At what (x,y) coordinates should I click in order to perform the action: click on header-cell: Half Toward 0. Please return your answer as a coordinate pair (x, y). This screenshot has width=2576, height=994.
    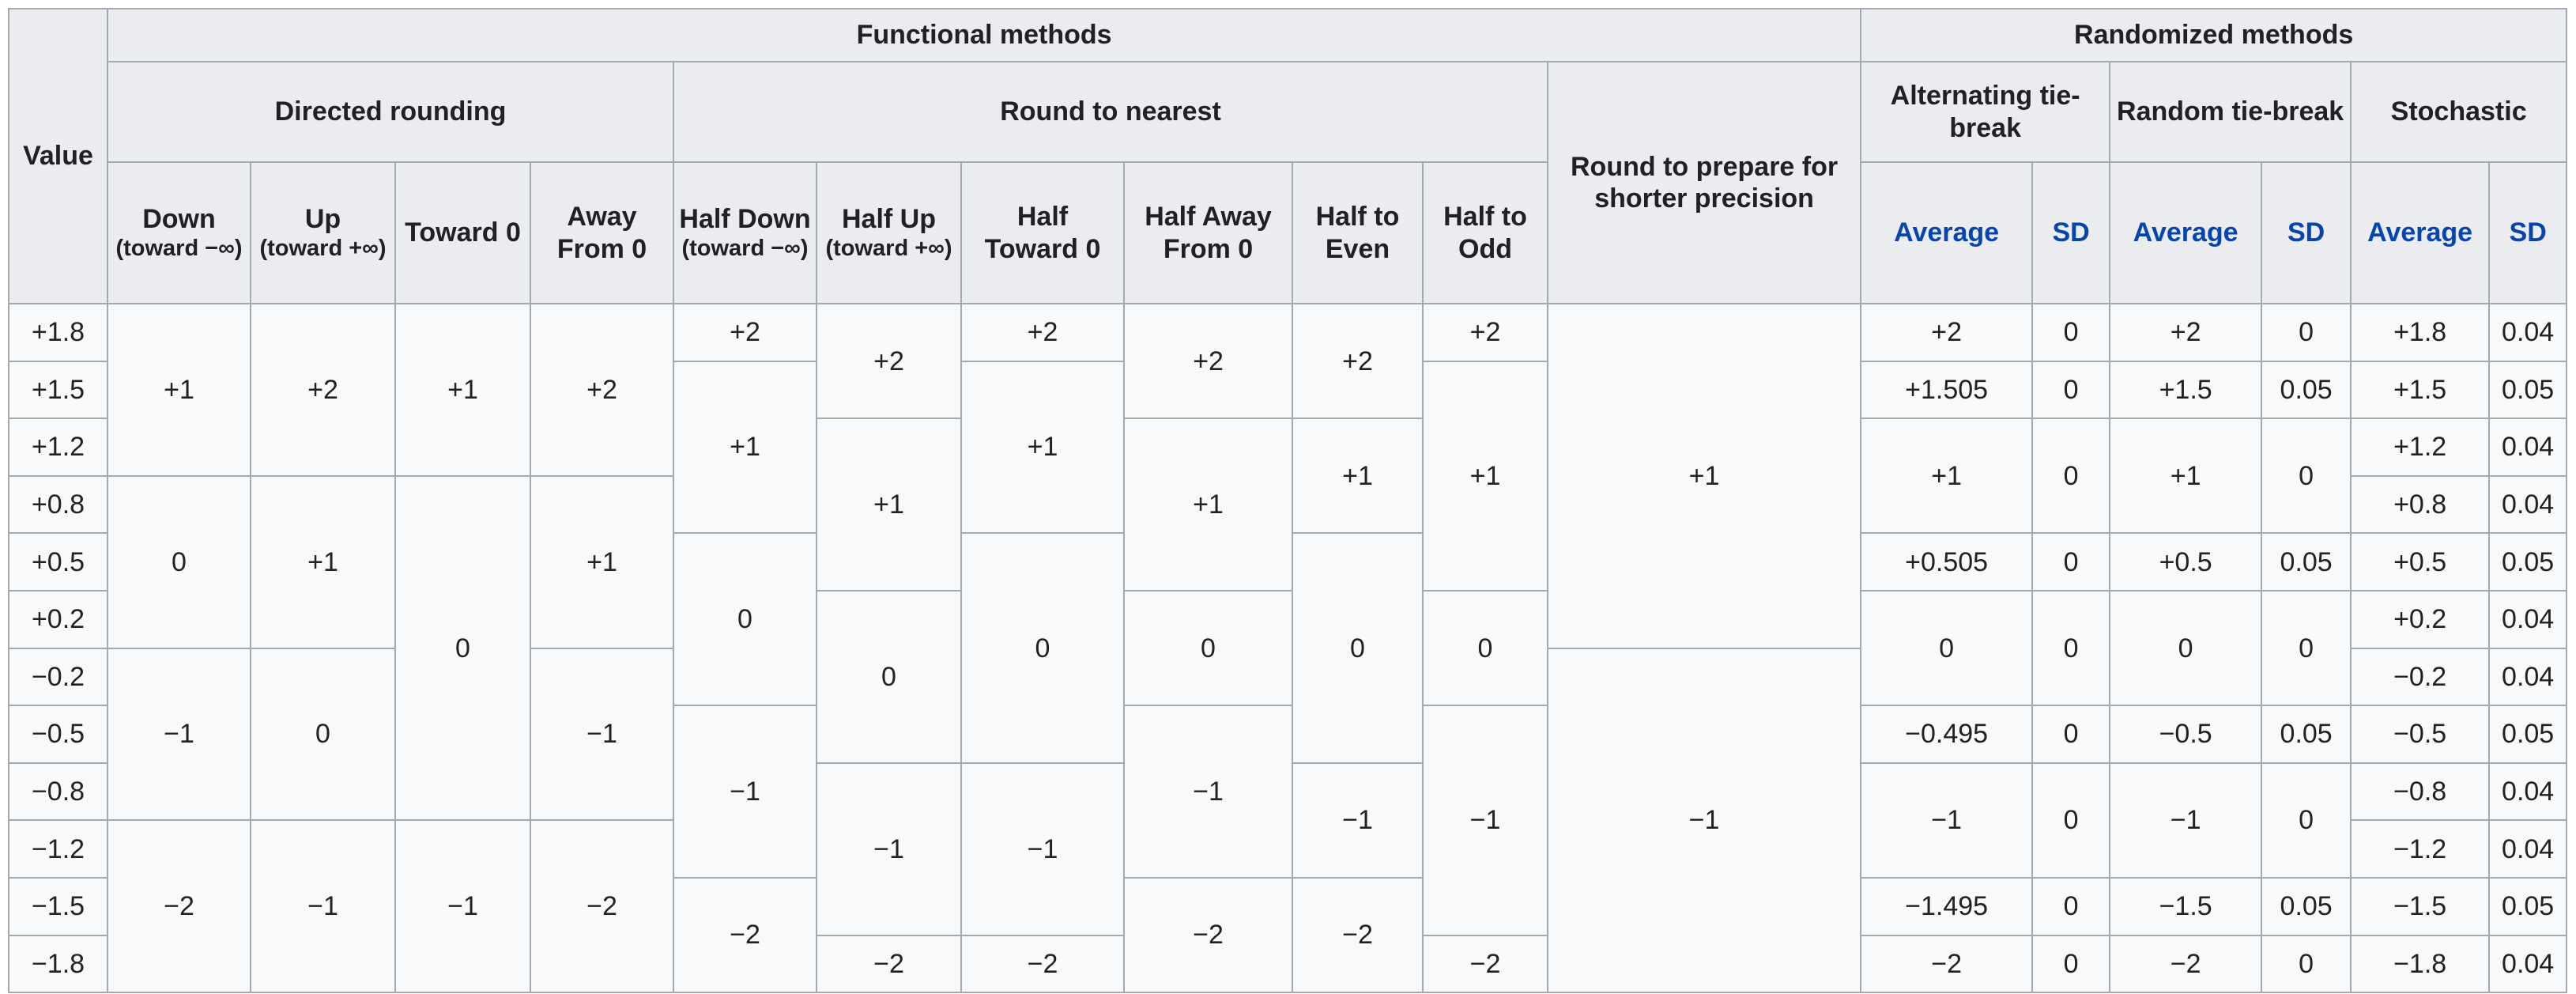
    Looking at the image, I should click on (1042, 232).